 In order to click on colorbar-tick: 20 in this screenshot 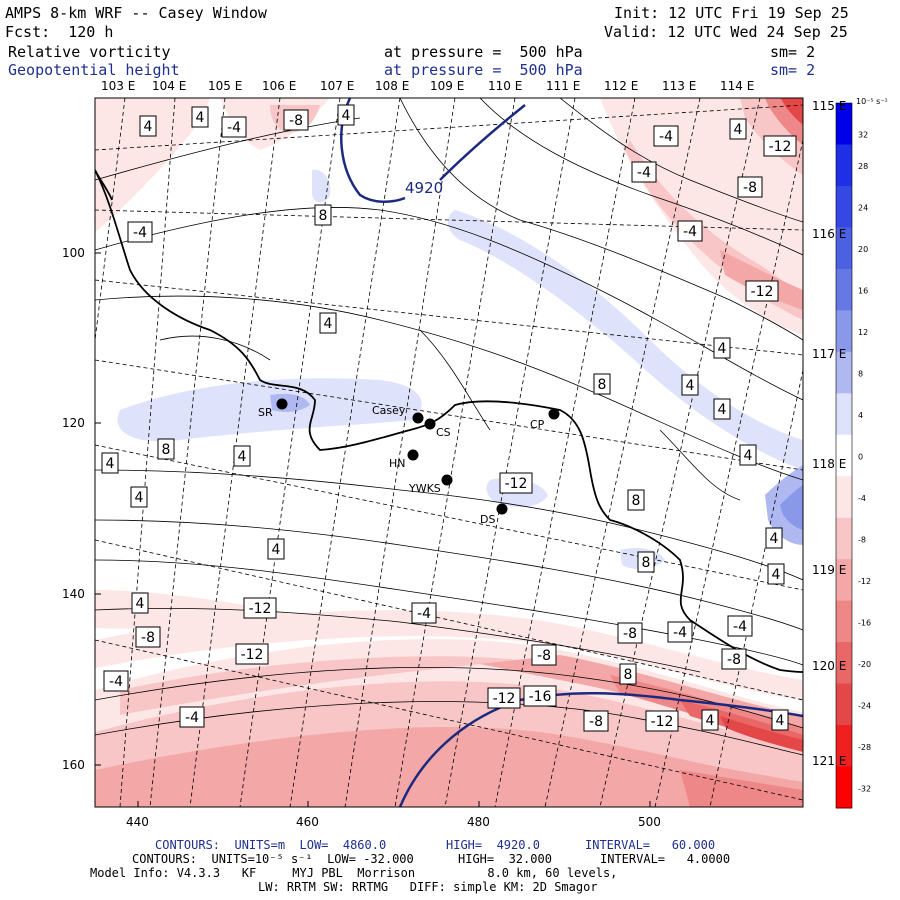, I will do `click(863, 249)`.